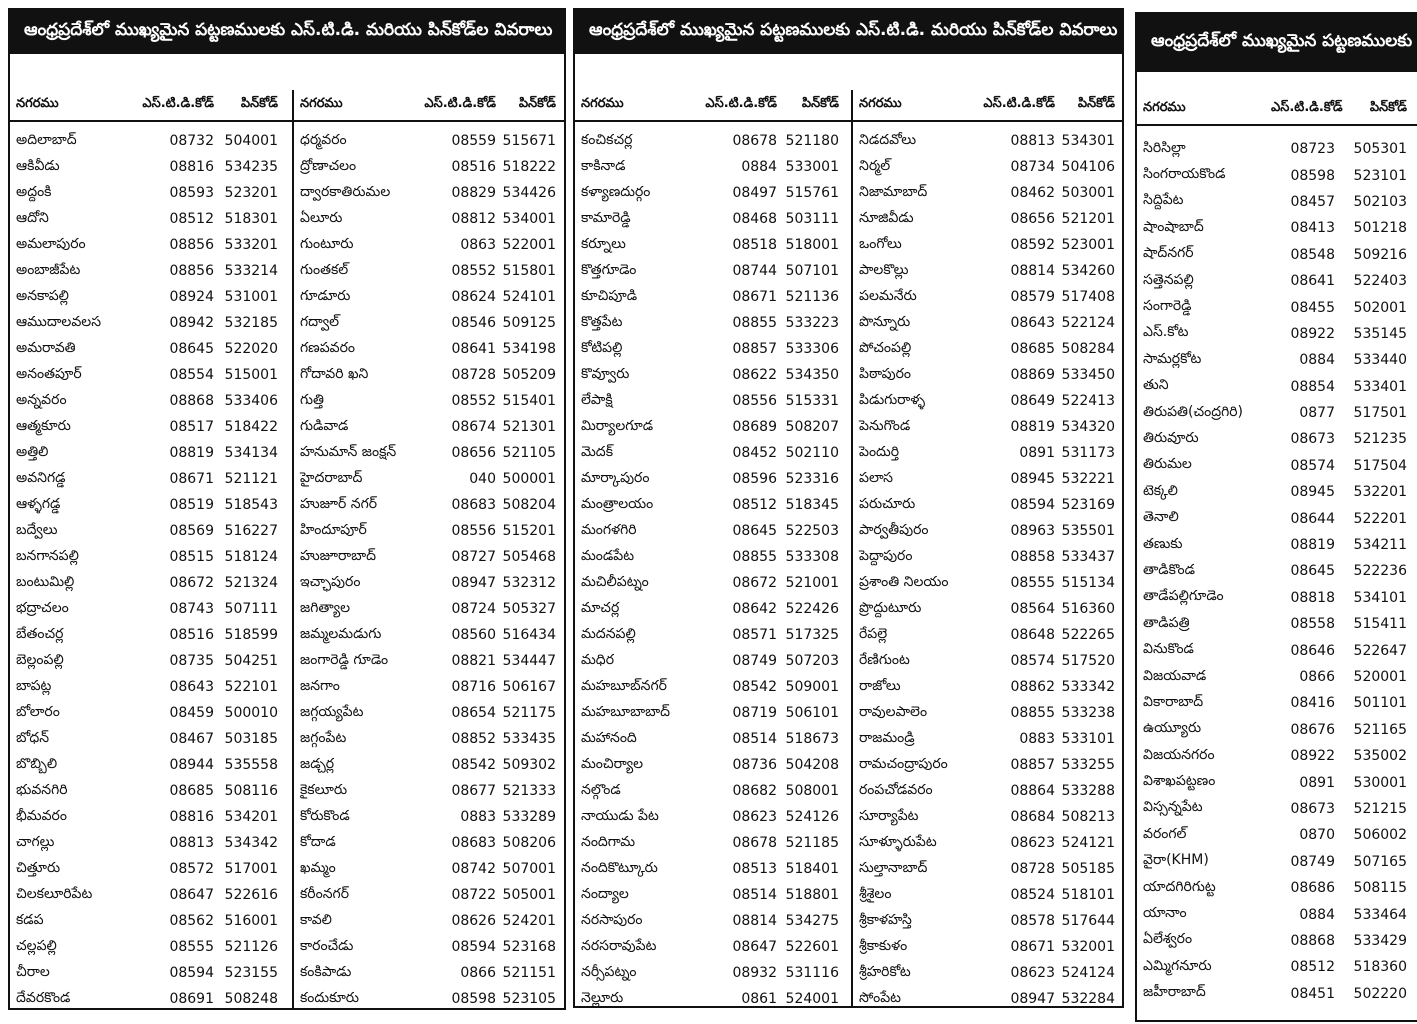 This screenshot has height=1024, width=1417. I want to click on std-code: 08564, so click(1032, 609).